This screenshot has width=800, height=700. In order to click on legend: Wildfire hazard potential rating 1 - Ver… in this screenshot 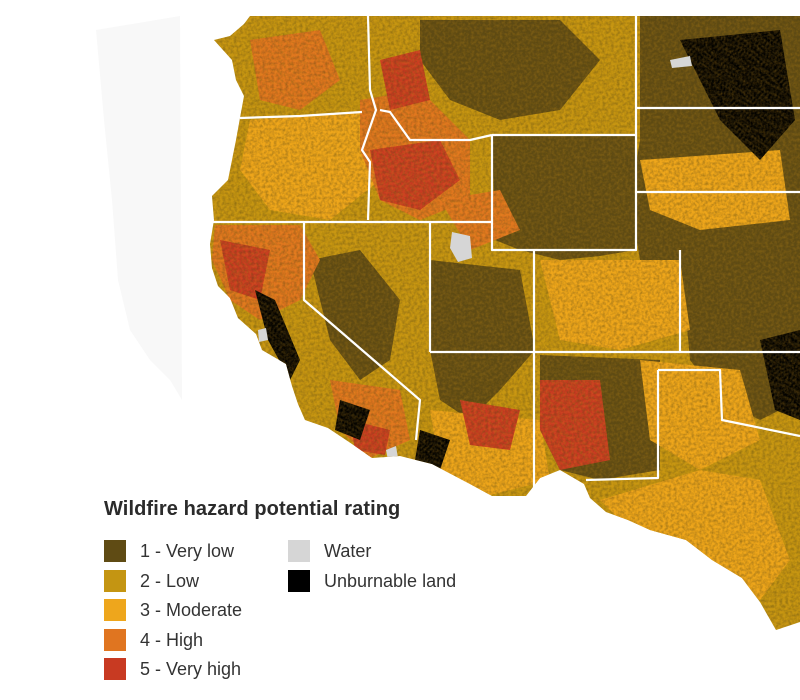, I will do `click(314, 593)`.